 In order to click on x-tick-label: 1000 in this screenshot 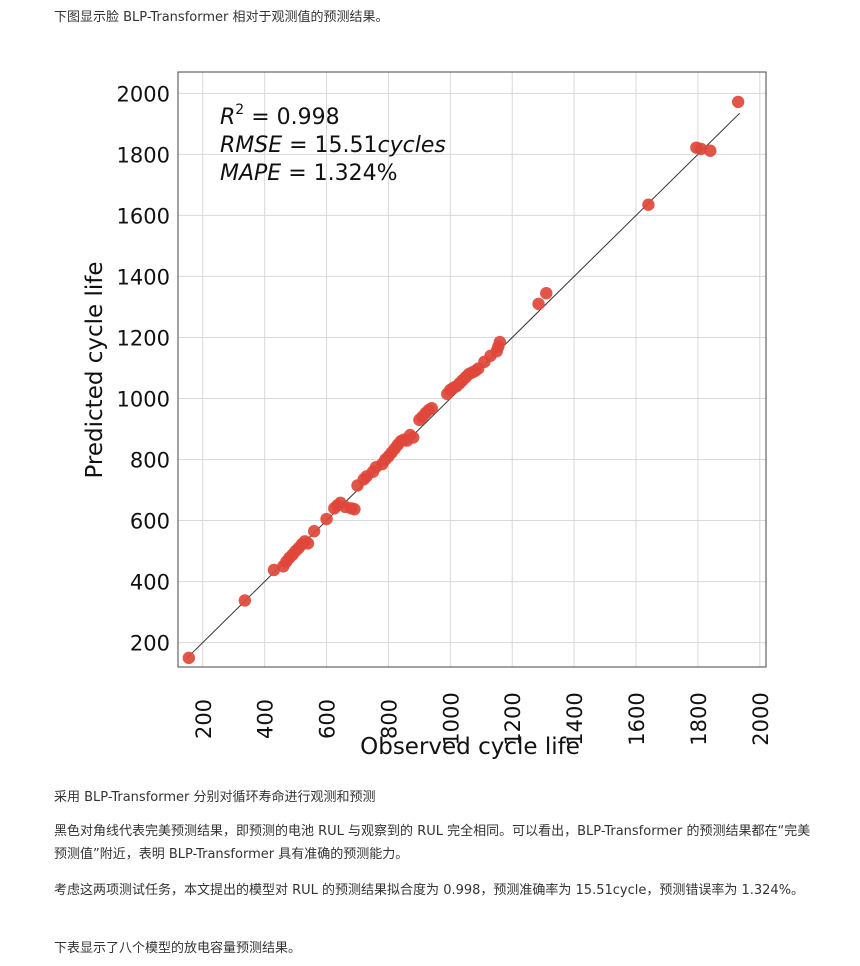, I will do `click(451, 718)`.